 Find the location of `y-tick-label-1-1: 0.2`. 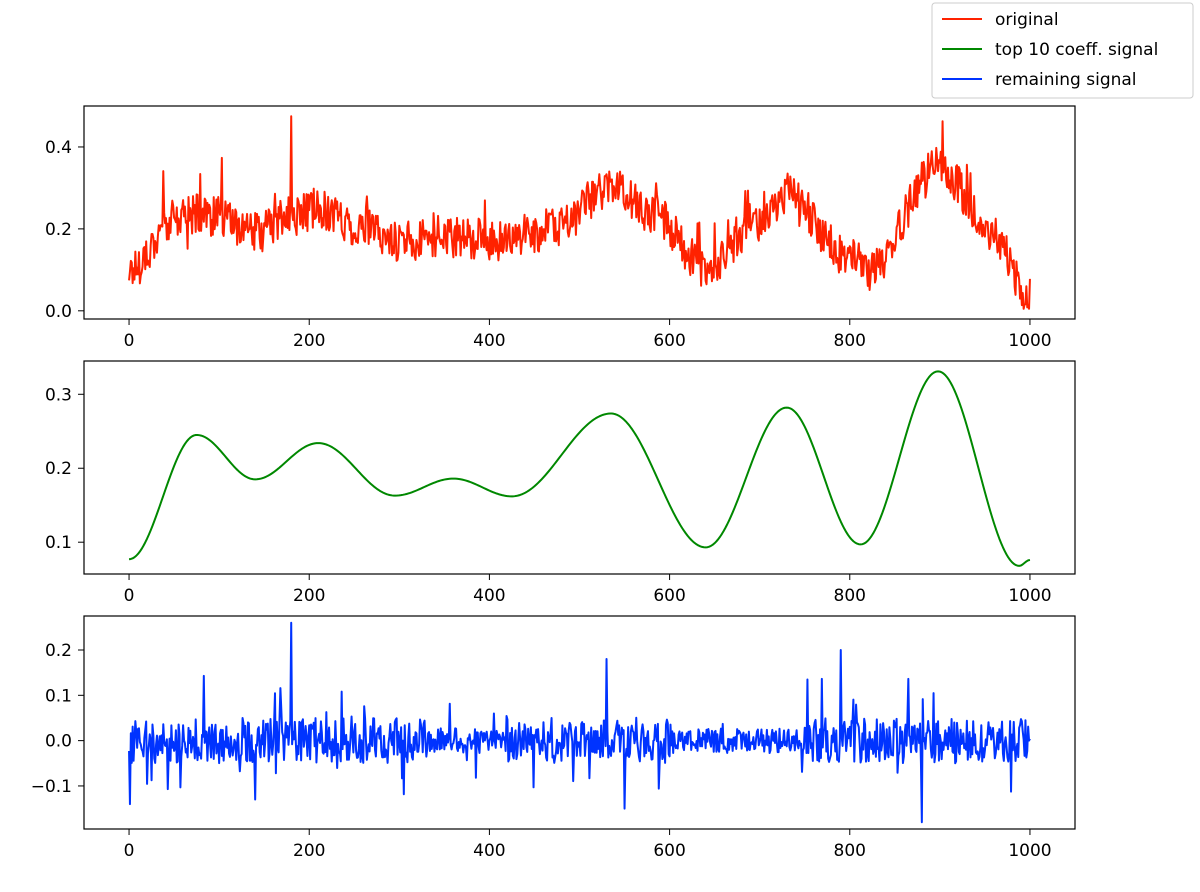

y-tick-label-1-1: 0.2 is located at coordinates (58, 469).